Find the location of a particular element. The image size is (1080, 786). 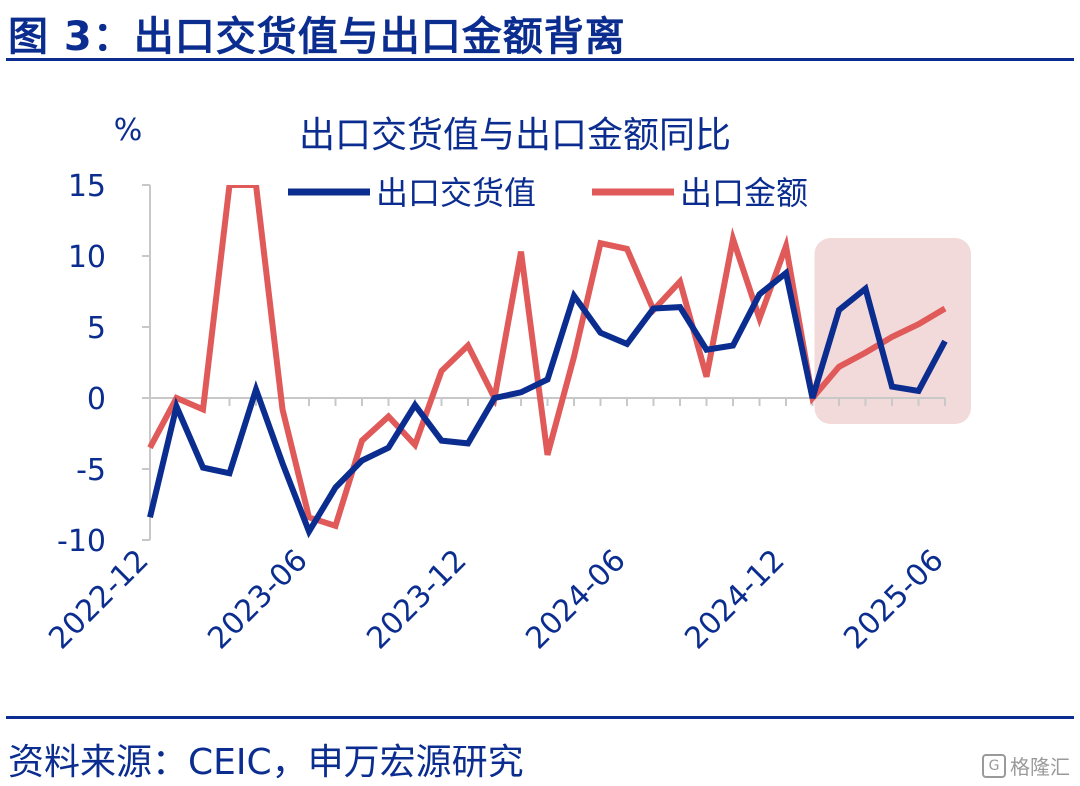

highlight-layer is located at coordinates (892, 331).